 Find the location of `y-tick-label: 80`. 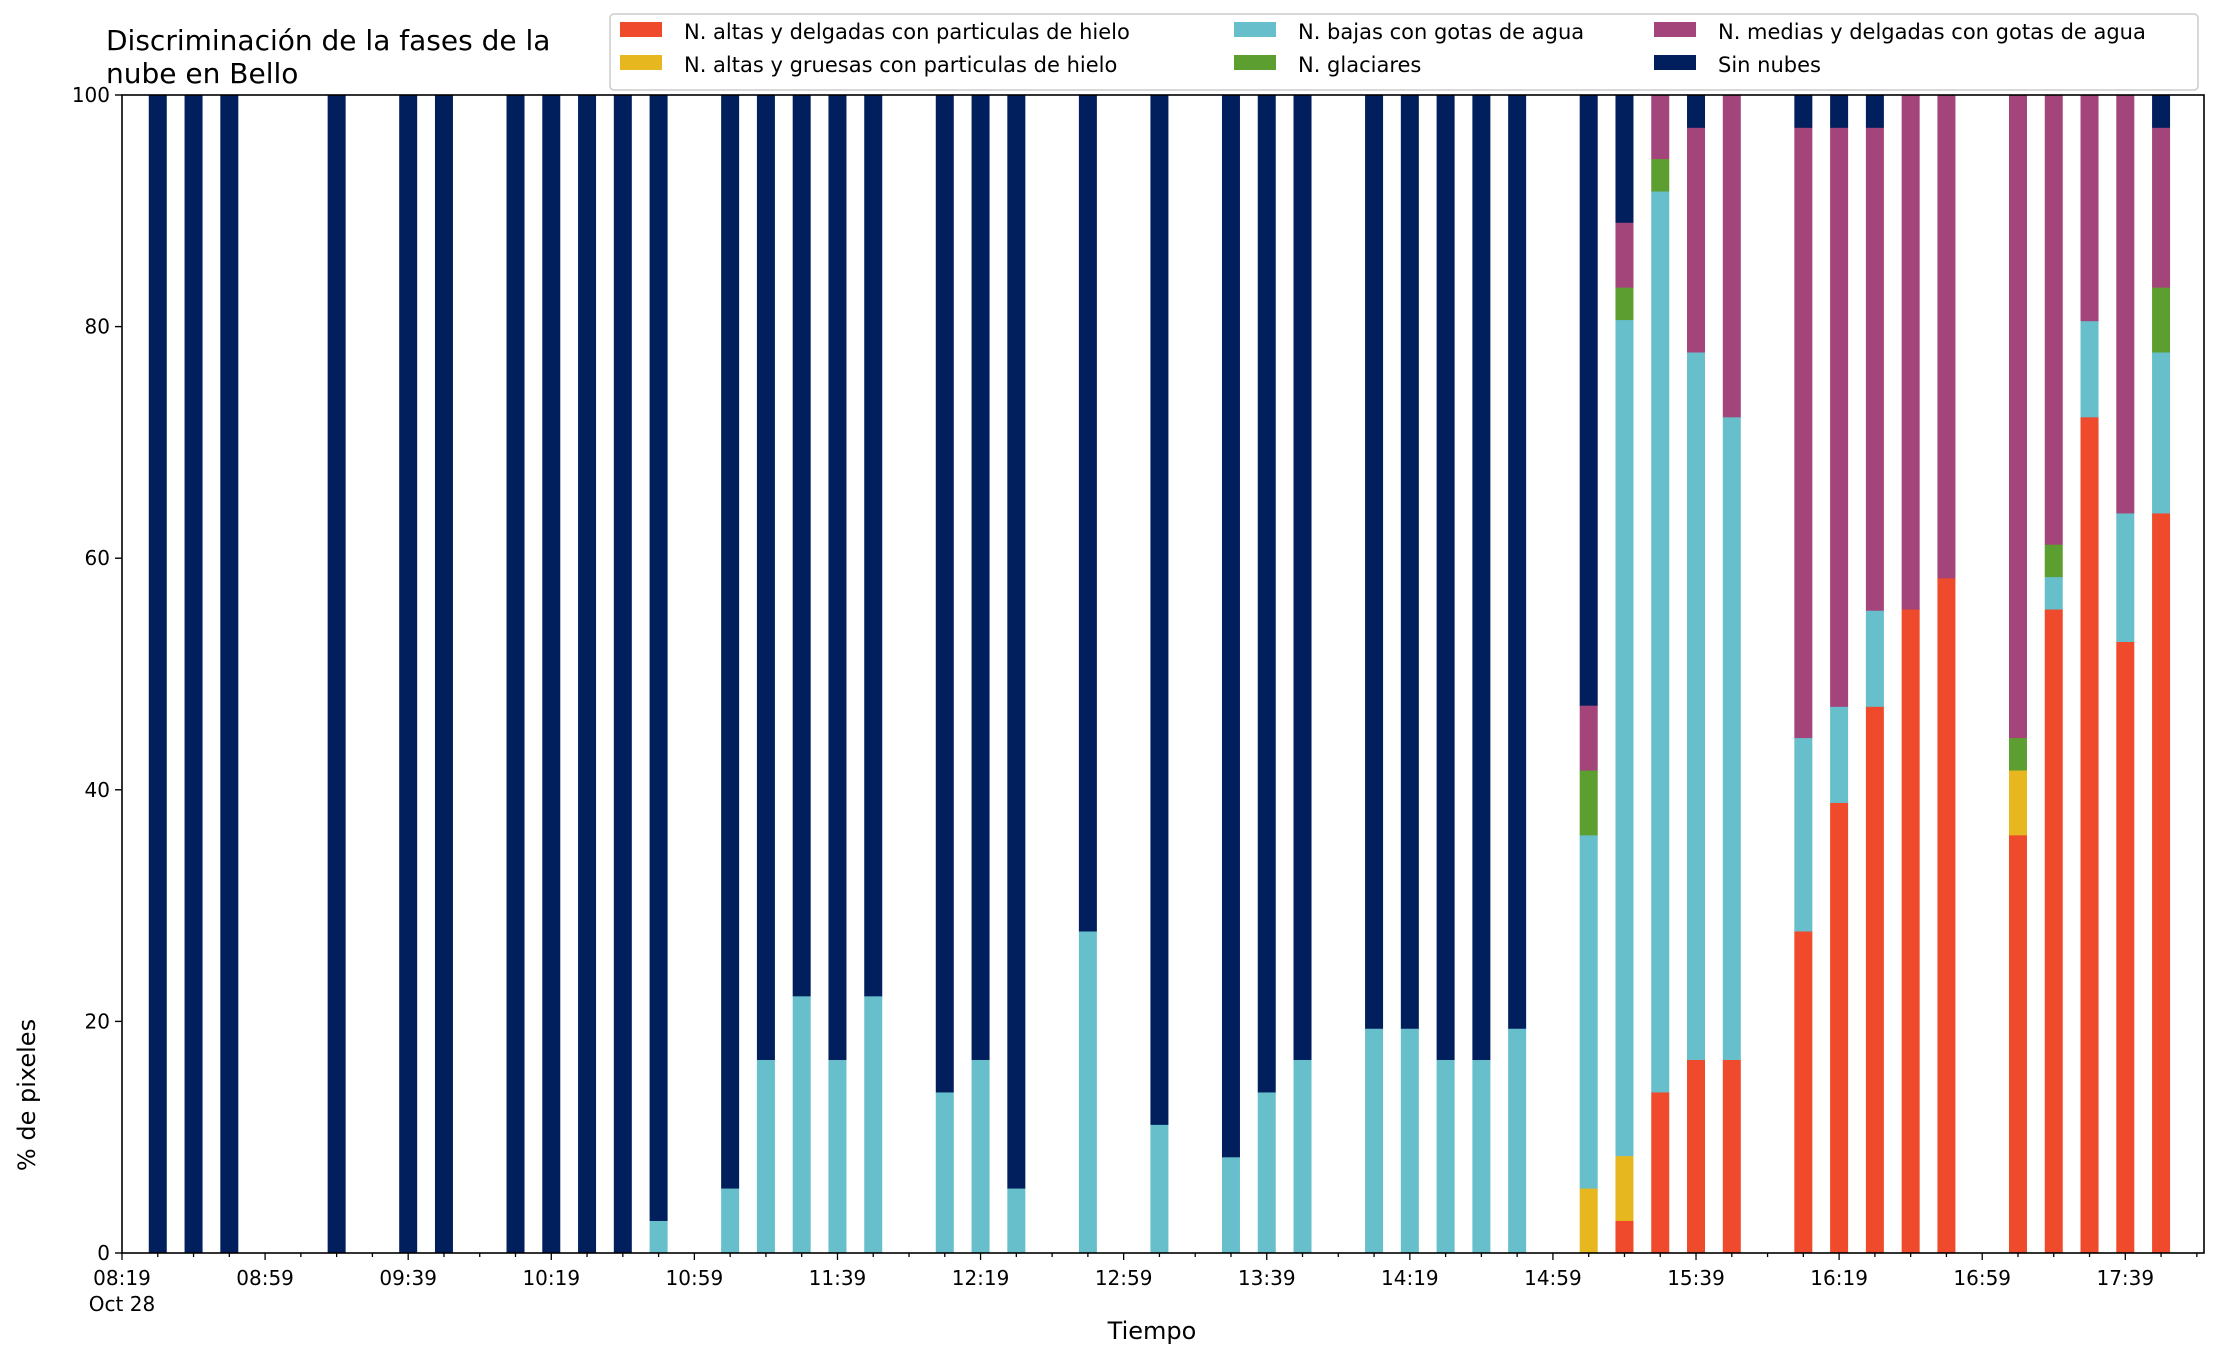

y-tick-label: 80 is located at coordinates (97, 327).